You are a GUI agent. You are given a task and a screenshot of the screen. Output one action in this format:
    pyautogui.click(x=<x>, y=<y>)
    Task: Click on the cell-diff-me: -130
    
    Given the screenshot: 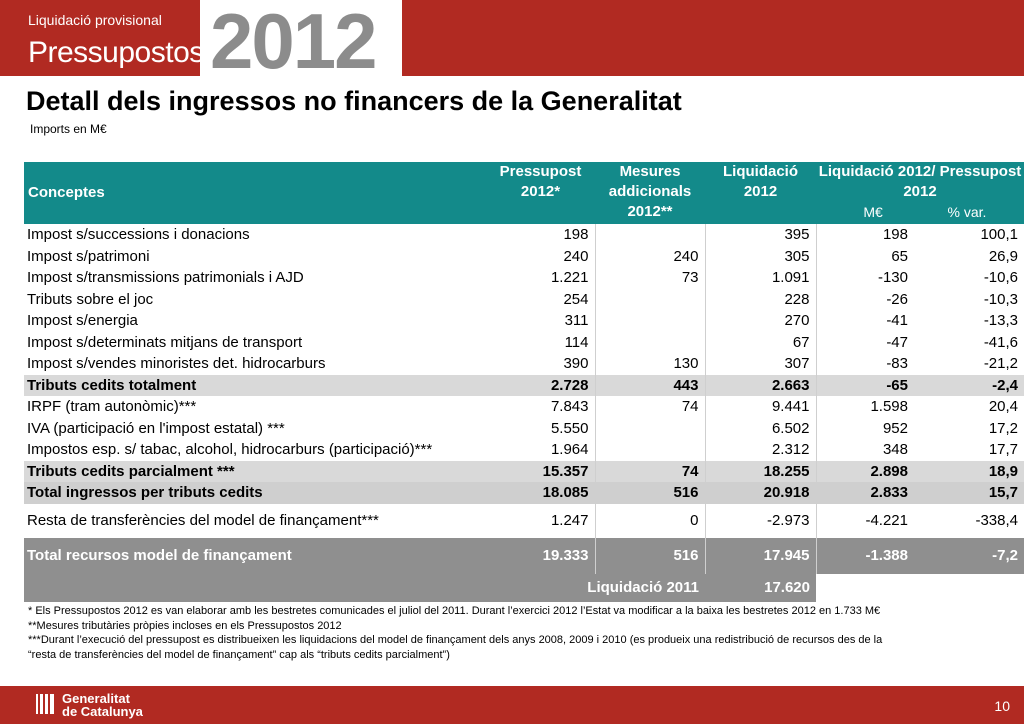 What is the action you would take?
    pyautogui.click(x=892, y=278)
    